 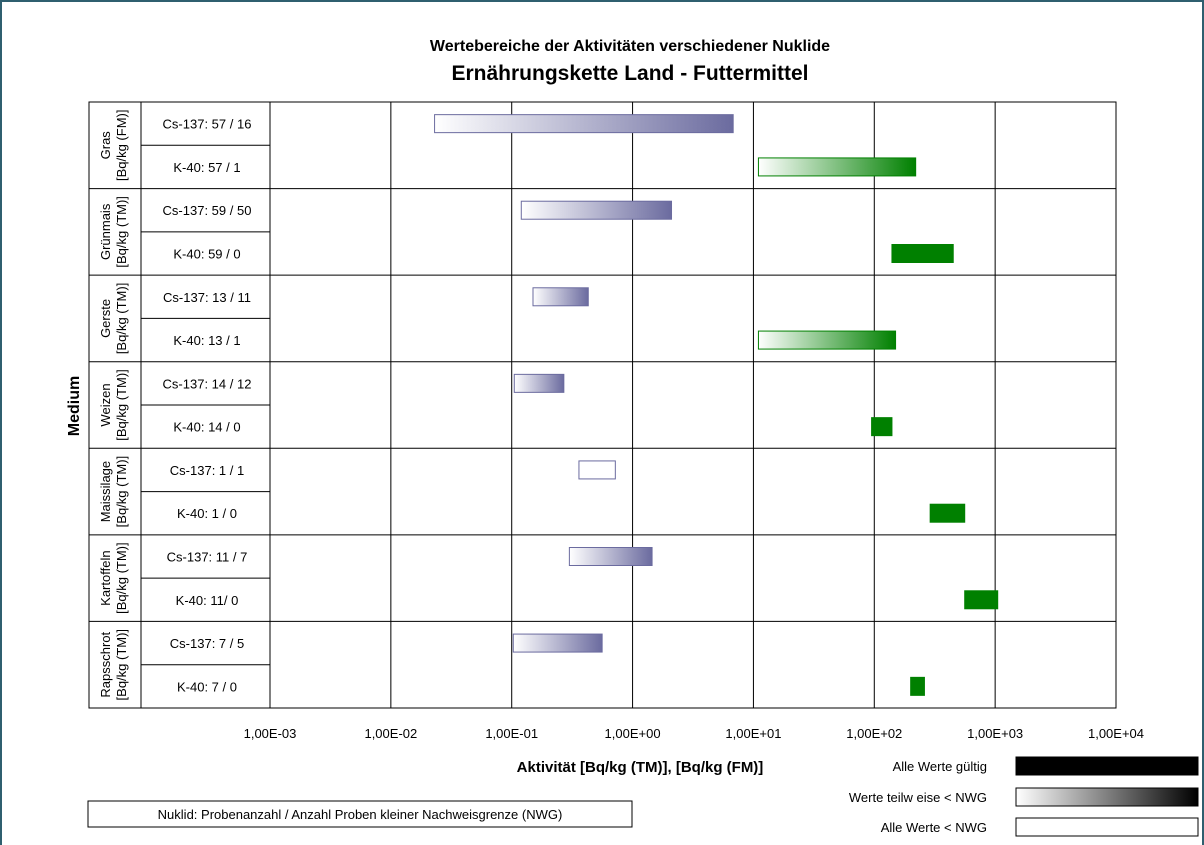 What do you see at coordinates (74, 406) in the screenshot?
I see `y-axis-label: Medium` at bounding box center [74, 406].